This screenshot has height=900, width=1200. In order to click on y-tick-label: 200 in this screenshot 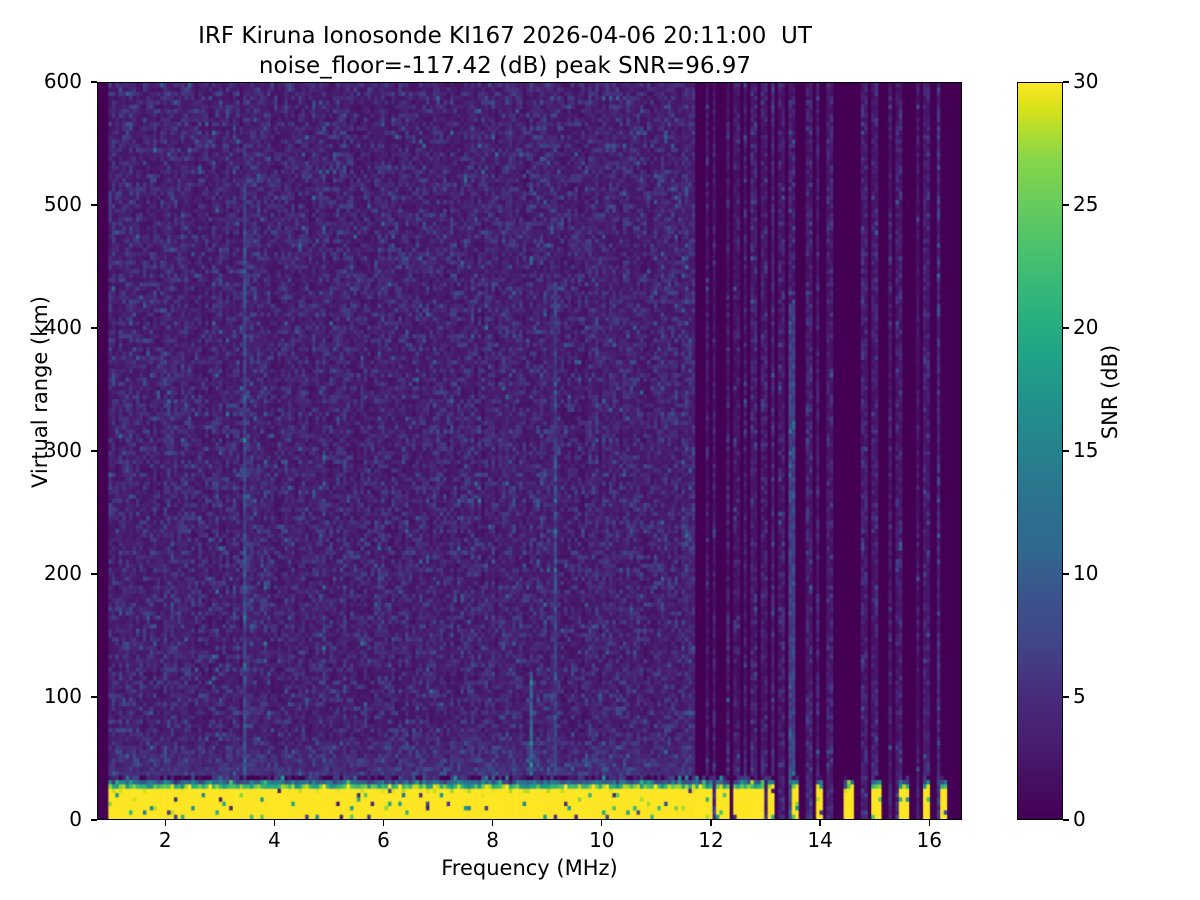, I will do `click(62, 573)`.